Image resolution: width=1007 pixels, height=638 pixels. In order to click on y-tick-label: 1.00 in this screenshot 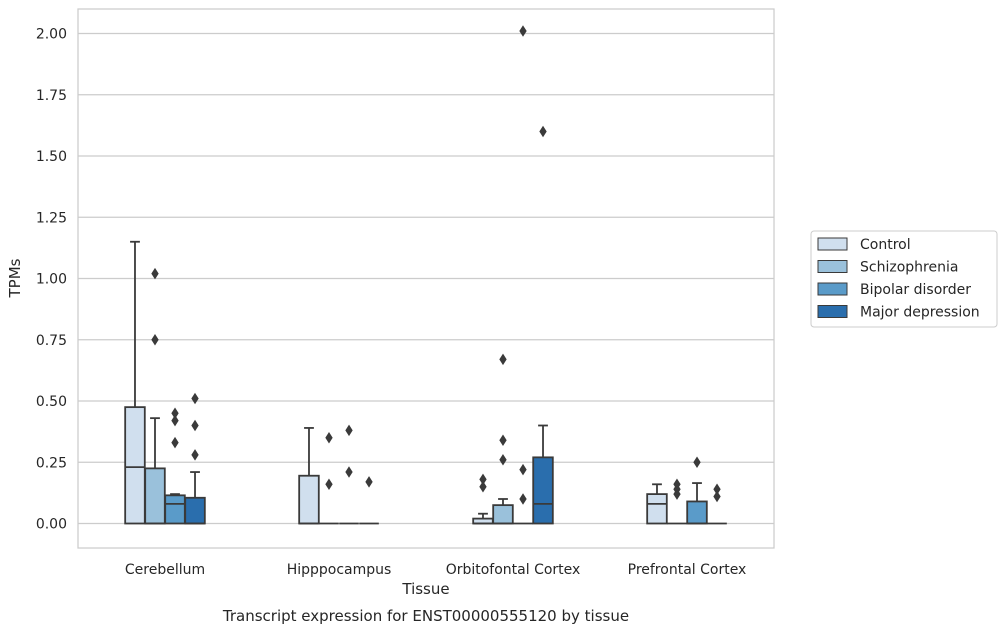, I will do `click(51, 280)`.